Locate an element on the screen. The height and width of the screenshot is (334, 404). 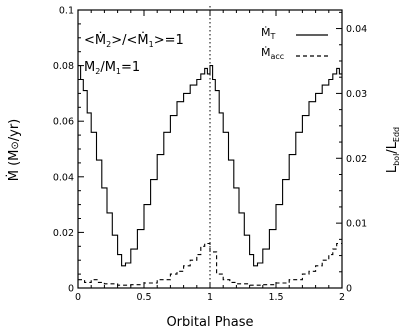
x-tick-label: 0 is located at coordinates (78, 297).